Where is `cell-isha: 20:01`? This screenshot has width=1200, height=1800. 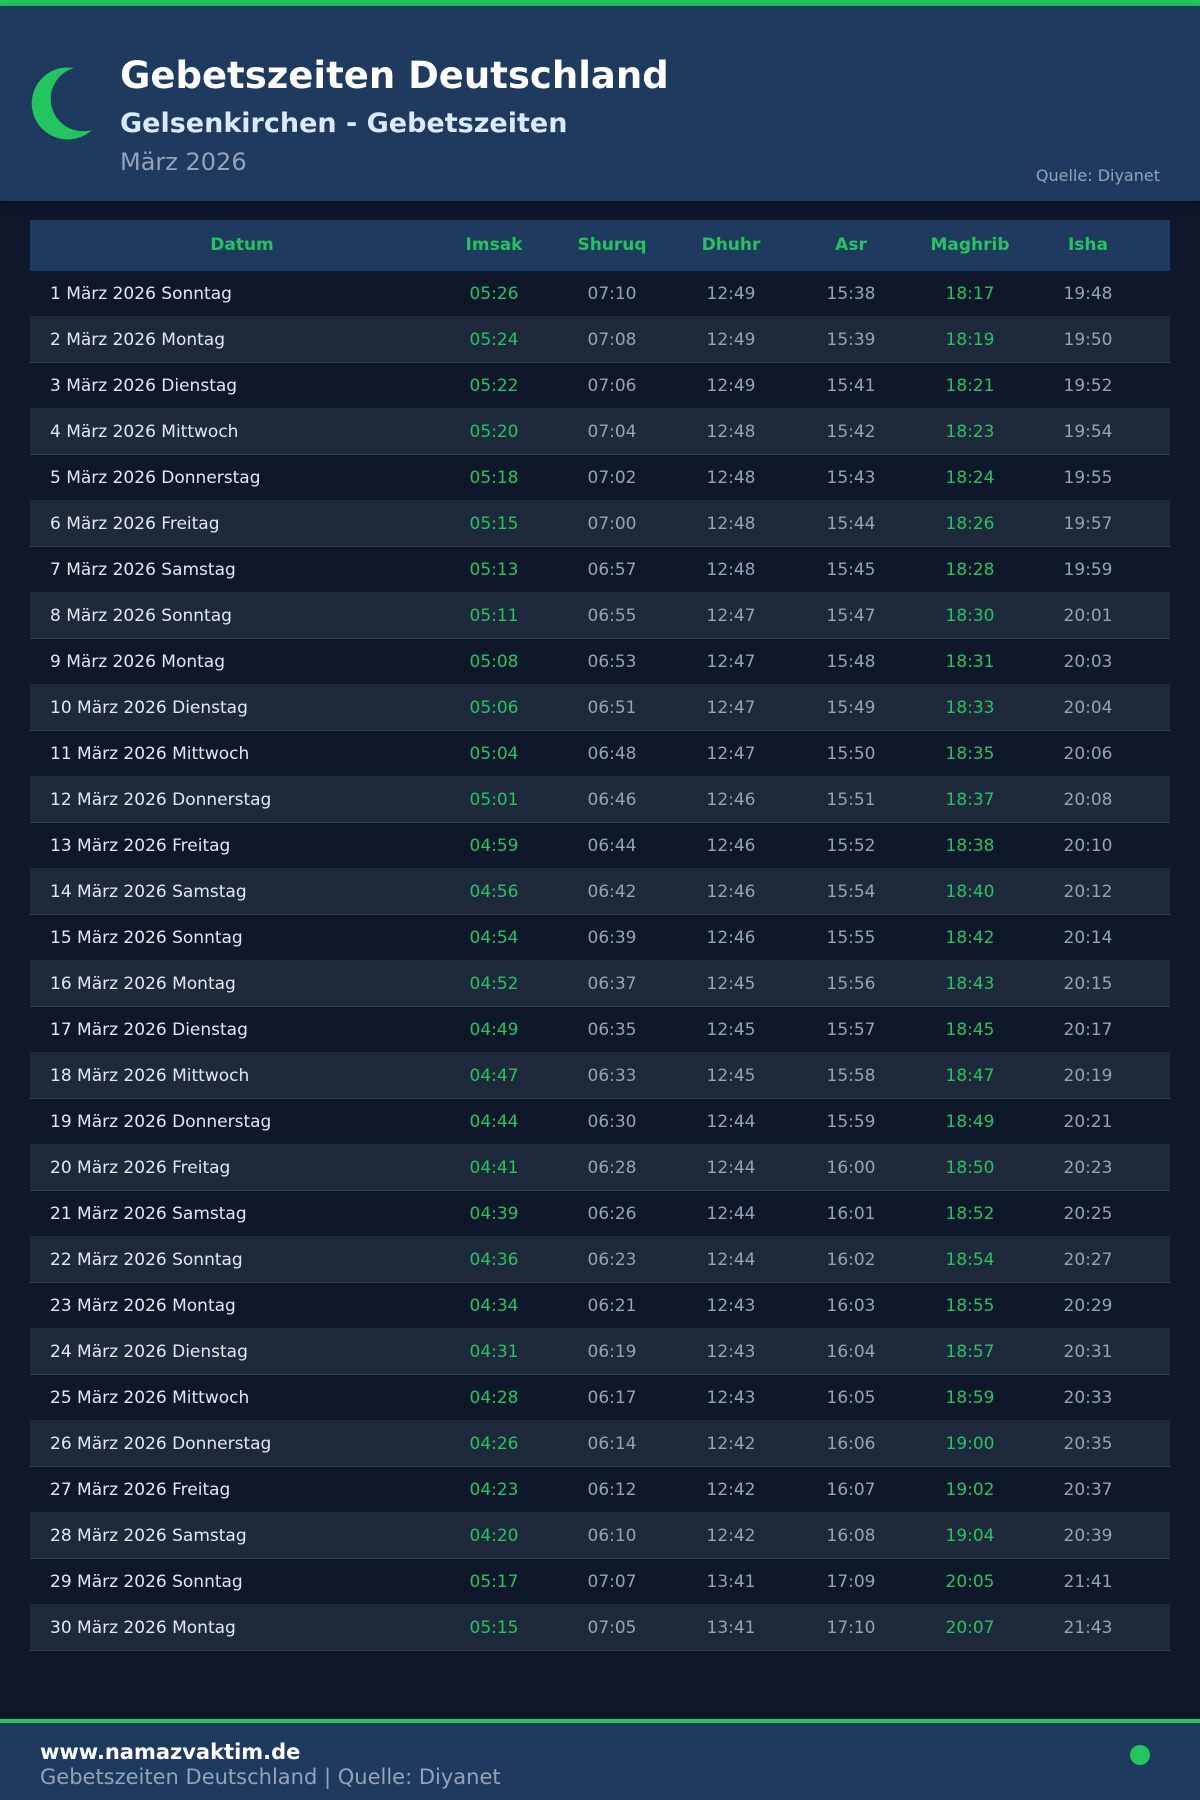 cell-isha: 20:01 is located at coordinates (1088, 616).